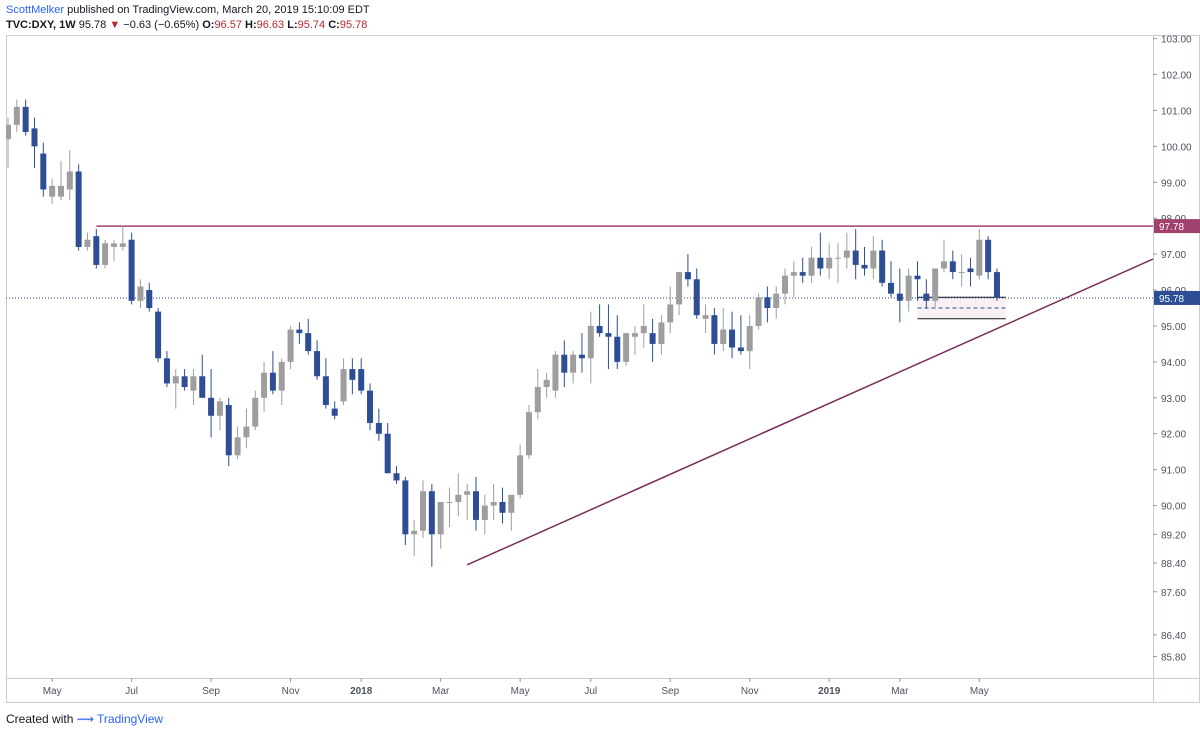  Describe the element at coordinates (130, 719) in the screenshot. I see `tradingview-link: TradingView` at that location.